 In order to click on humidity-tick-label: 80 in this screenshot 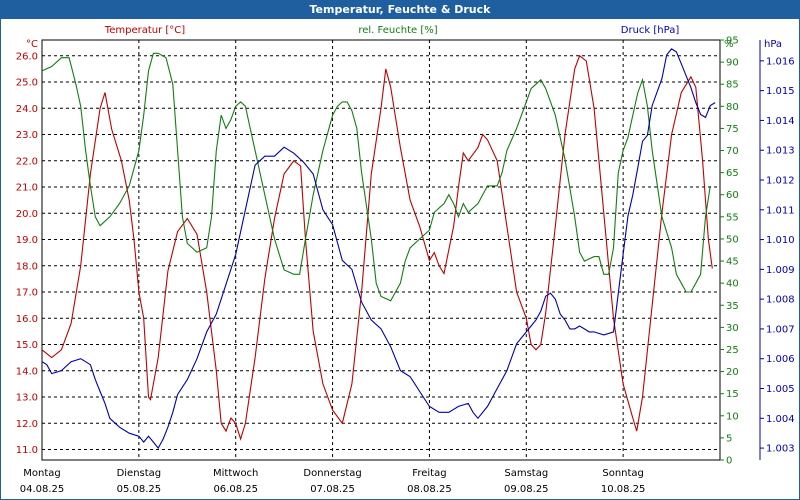, I will do `click(732, 107)`.